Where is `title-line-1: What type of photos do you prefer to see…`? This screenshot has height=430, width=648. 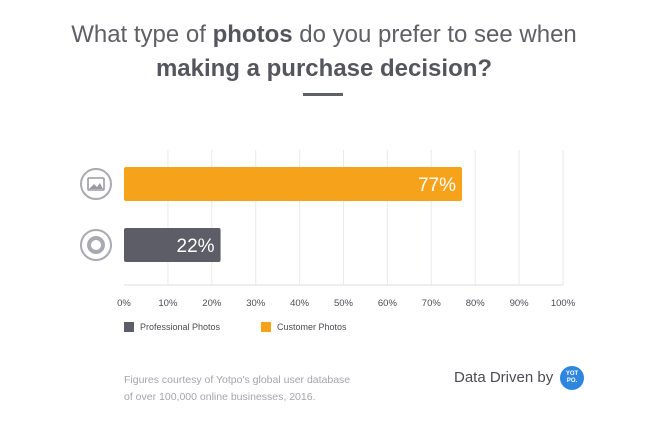 title-line-1: What type of photos do you prefer to see… is located at coordinates (324, 35).